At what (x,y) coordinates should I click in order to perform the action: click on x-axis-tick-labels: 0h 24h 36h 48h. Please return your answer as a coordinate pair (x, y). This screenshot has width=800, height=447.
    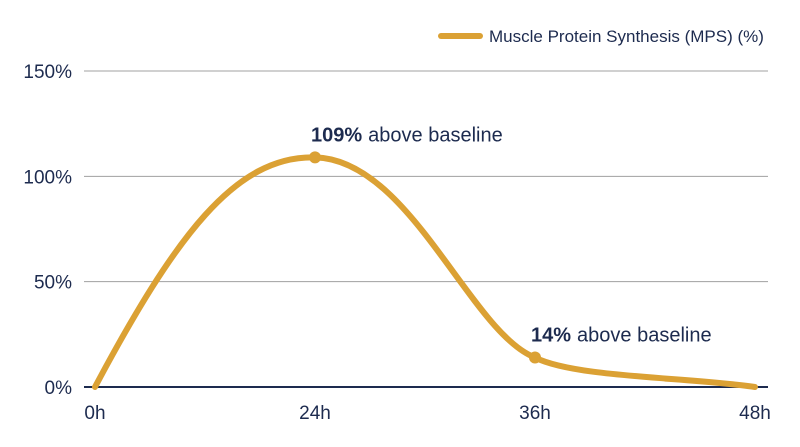
    Looking at the image, I should click on (427, 413).